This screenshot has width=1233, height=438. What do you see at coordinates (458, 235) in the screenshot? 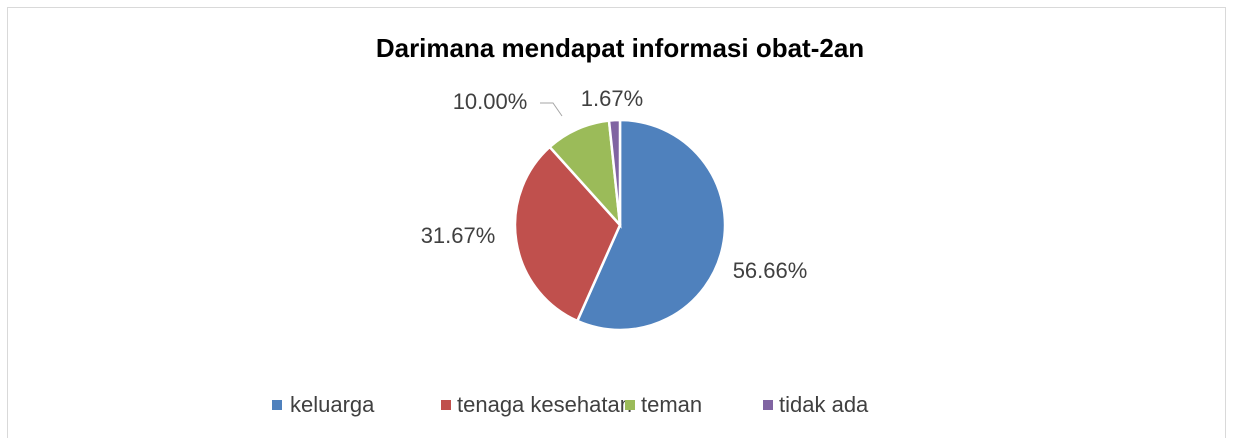
I see `data-label: 31.67%` at bounding box center [458, 235].